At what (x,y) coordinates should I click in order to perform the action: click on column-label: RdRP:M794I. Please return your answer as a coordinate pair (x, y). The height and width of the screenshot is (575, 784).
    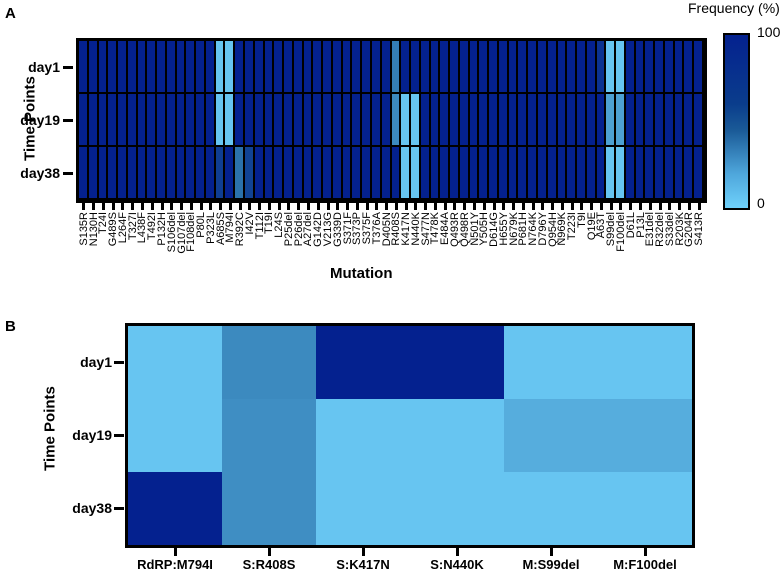
    Looking at the image, I should click on (175, 564).